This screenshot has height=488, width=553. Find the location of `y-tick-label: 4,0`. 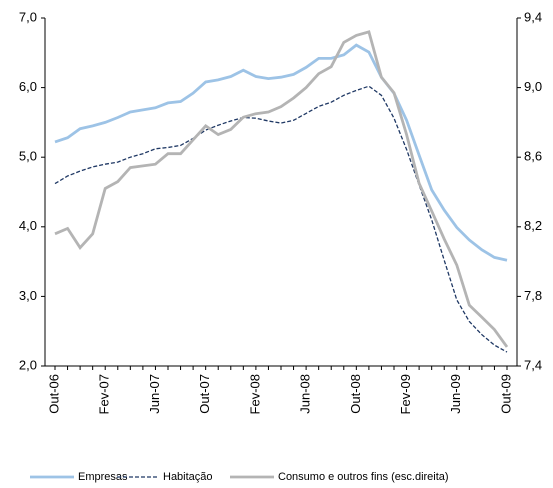

y-tick-label: 4,0 is located at coordinates (28, 225).